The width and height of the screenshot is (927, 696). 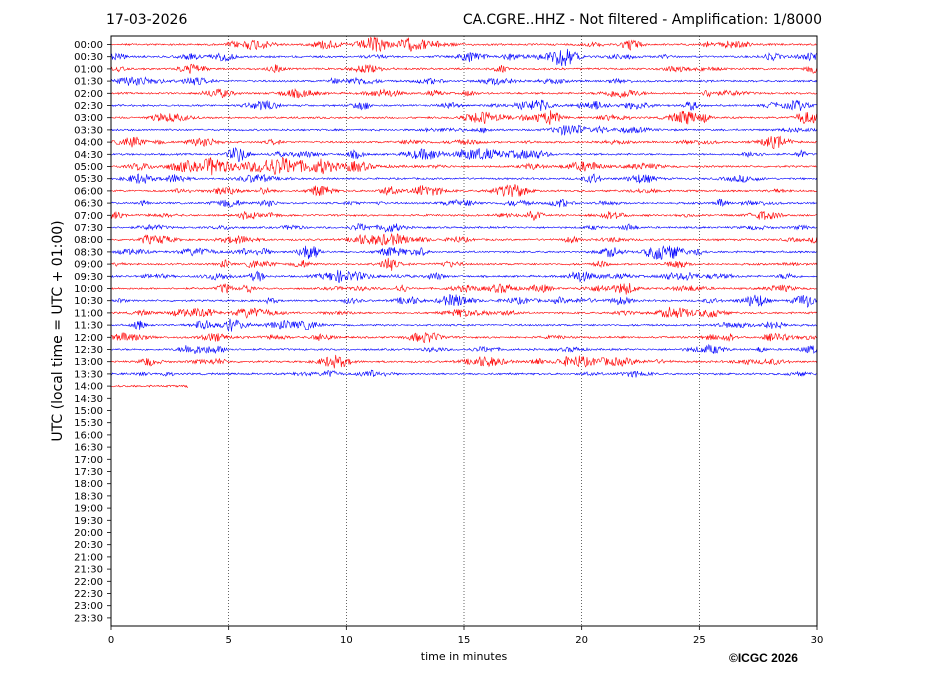 What do you see at coordinates (147, 20) in the screenshot?
I see `date-label: 17-03-2026` at bounding box center [147, 20].